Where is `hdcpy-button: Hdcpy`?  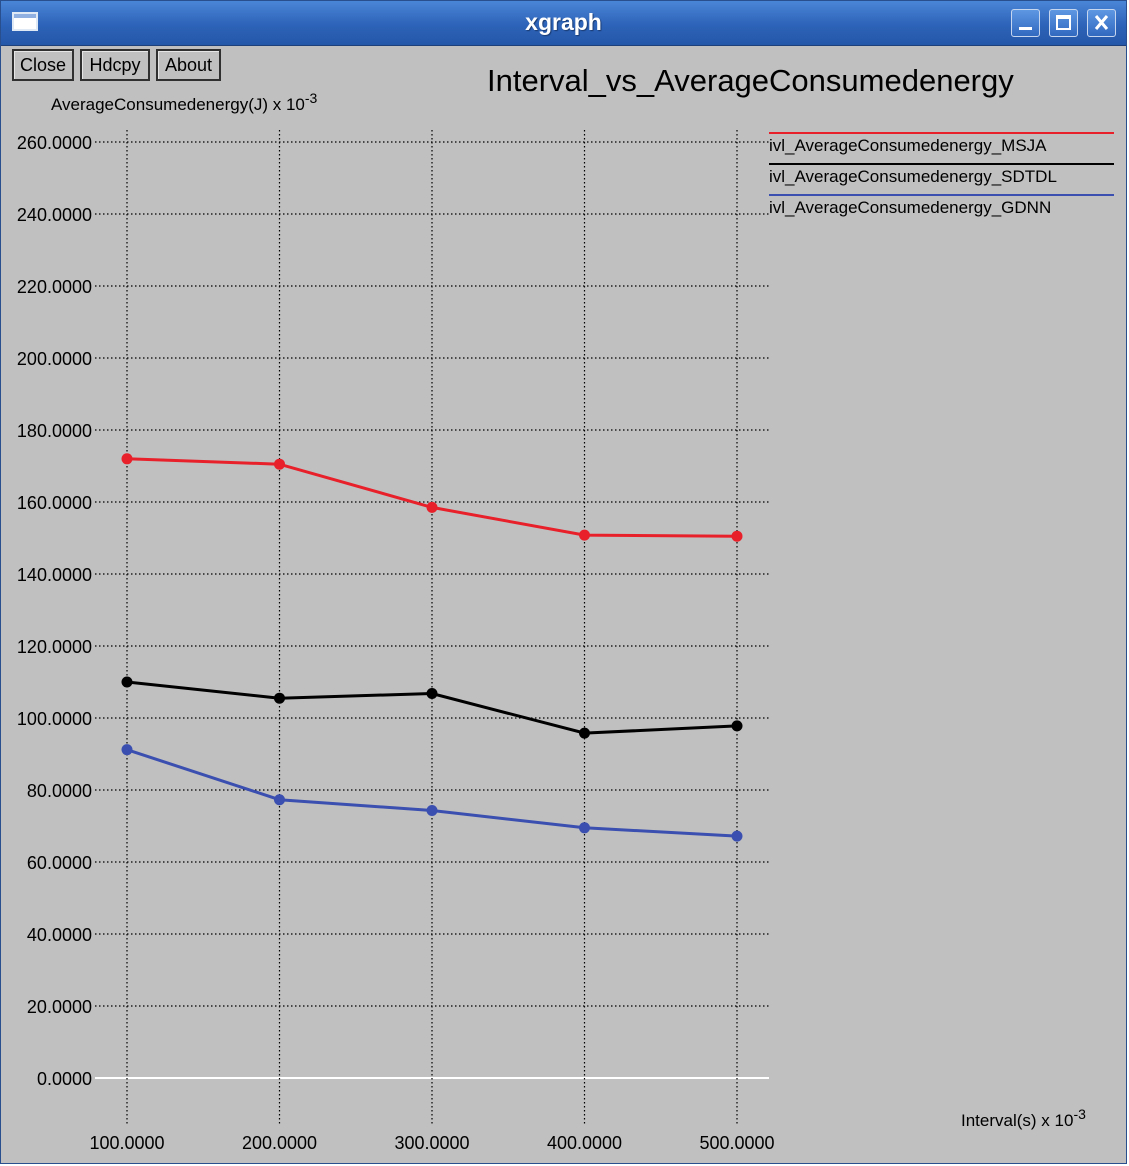
hdcpy-button: Hdcpy is located at coordinates (115, 65).